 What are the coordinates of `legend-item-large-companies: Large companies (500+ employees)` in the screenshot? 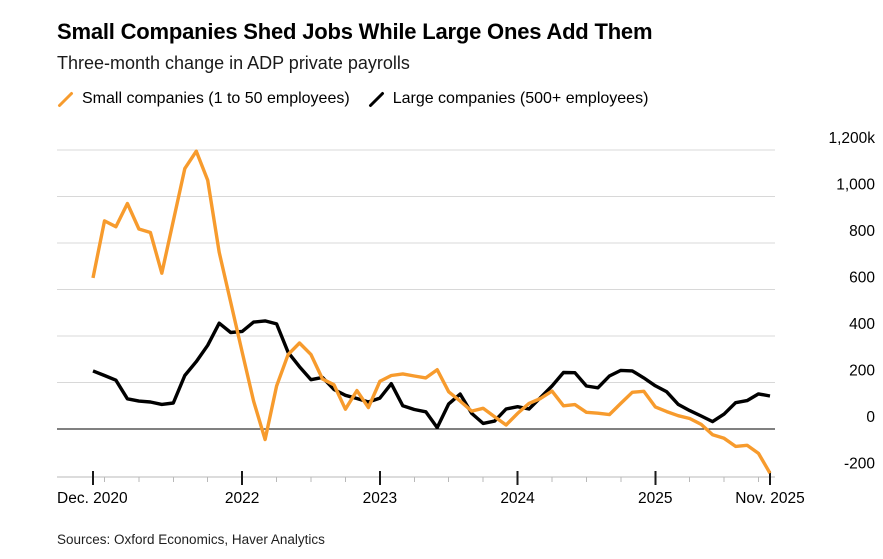 It's located at (508, 99).